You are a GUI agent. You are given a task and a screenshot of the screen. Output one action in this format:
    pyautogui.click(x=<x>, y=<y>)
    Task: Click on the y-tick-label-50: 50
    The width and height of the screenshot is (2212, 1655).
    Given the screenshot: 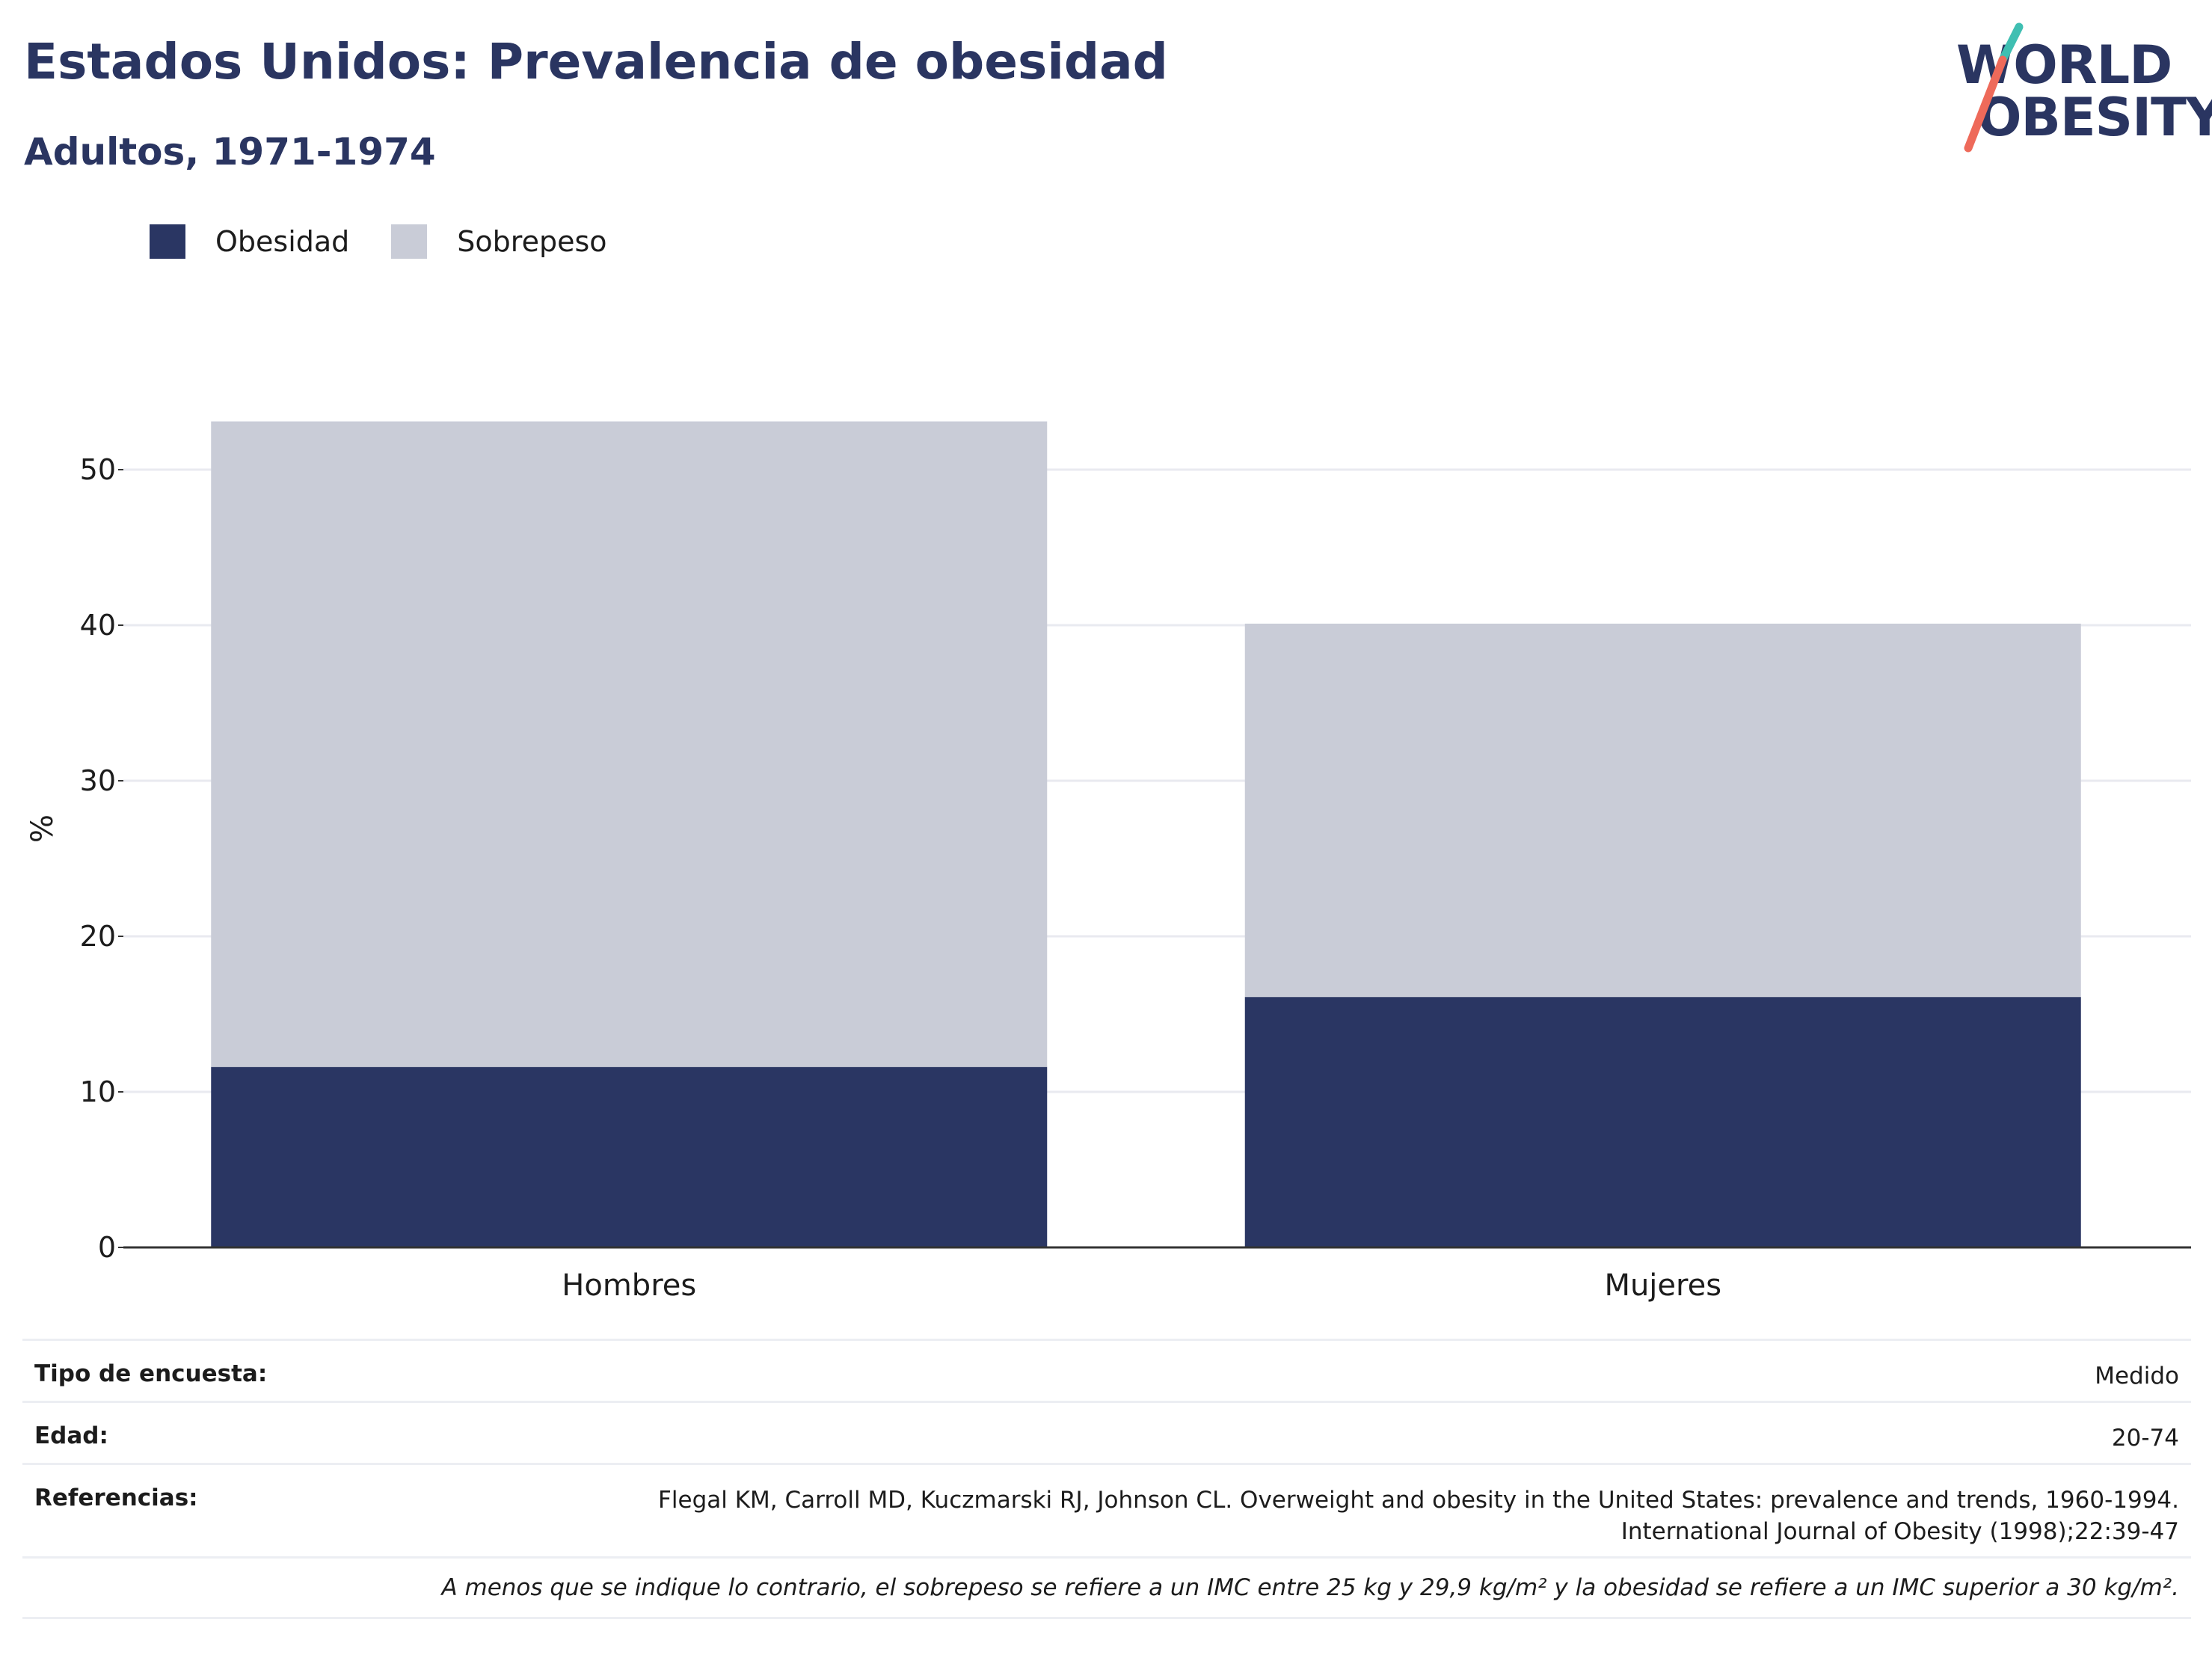 What is the action you would take?
    pyautogui.click(x=98, y=469)
    